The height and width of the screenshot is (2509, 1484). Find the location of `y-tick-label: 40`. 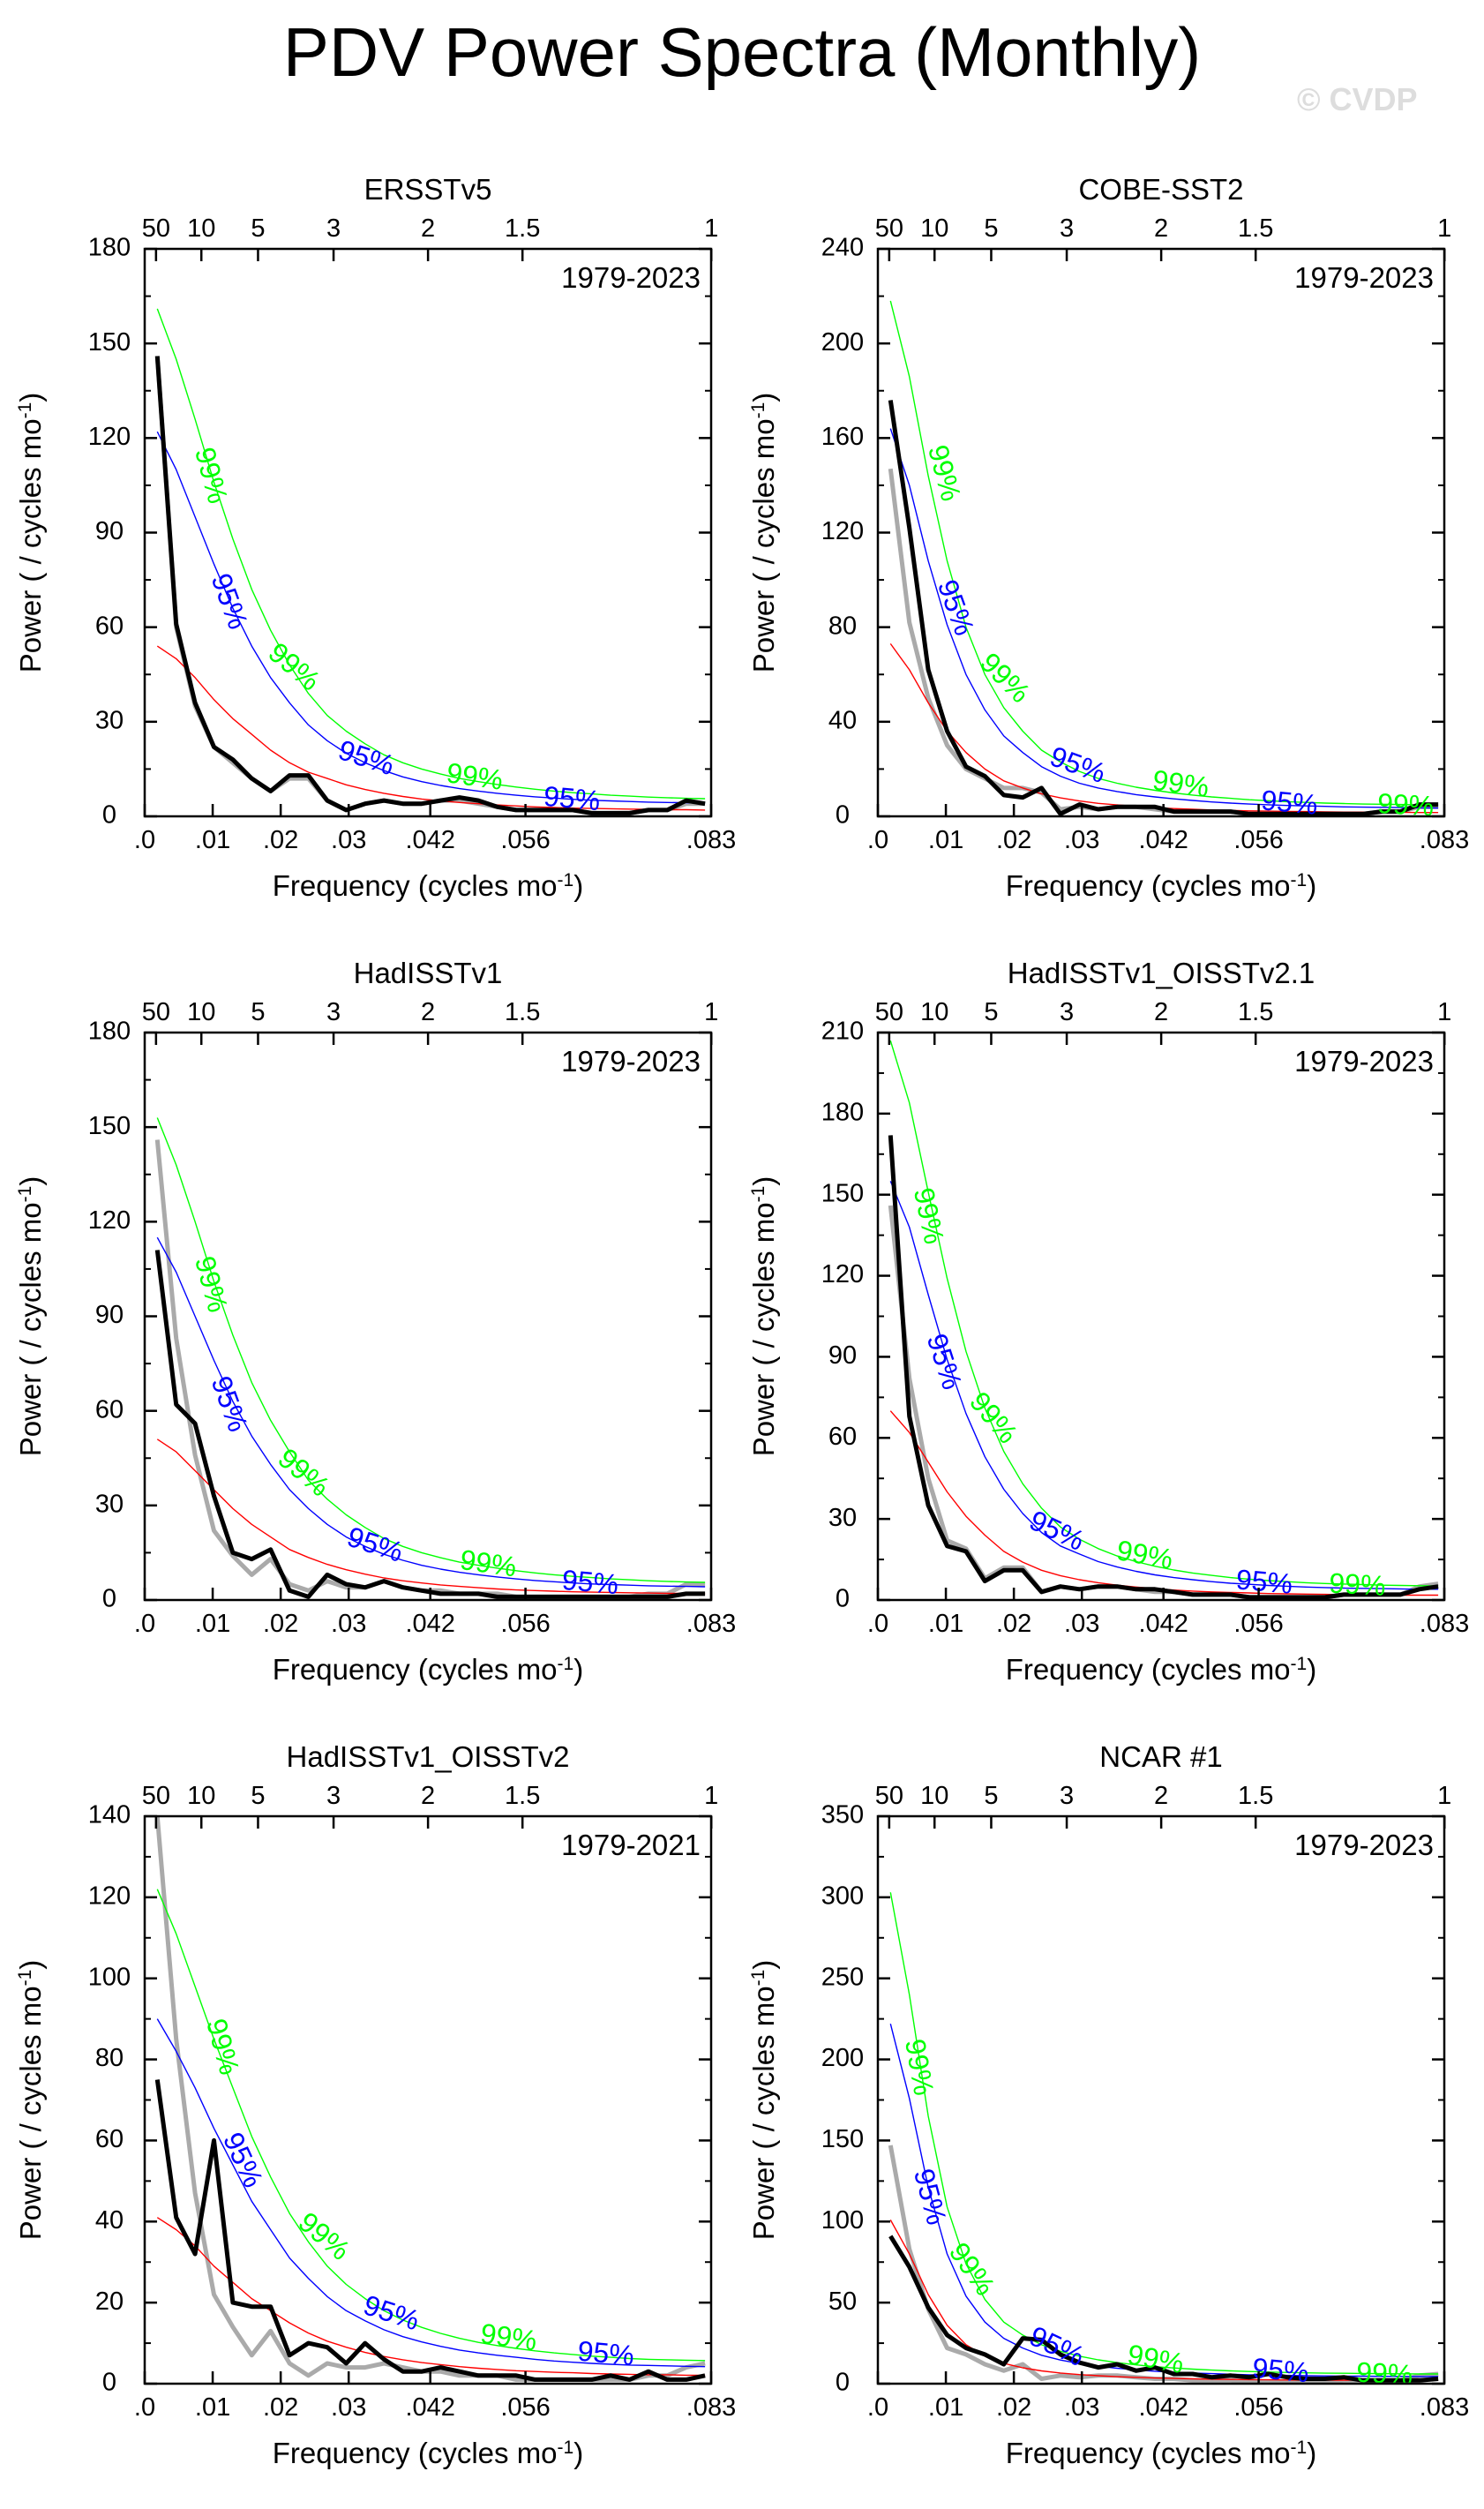

y-tick-label: 40 is located at coordinates (109, 2221).